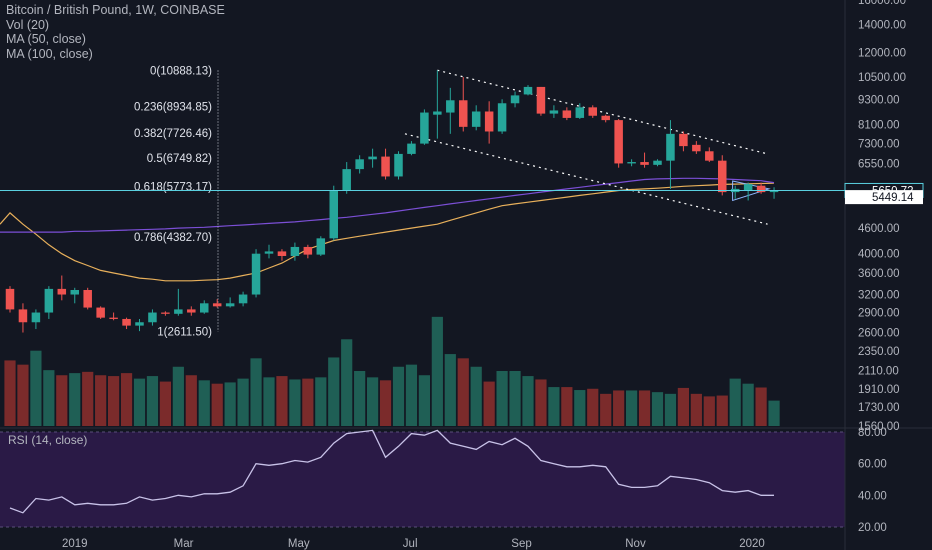 Image resolution: width=932 pixels, height=550 pixels. I want to click on channel-line, so click(586, 179).